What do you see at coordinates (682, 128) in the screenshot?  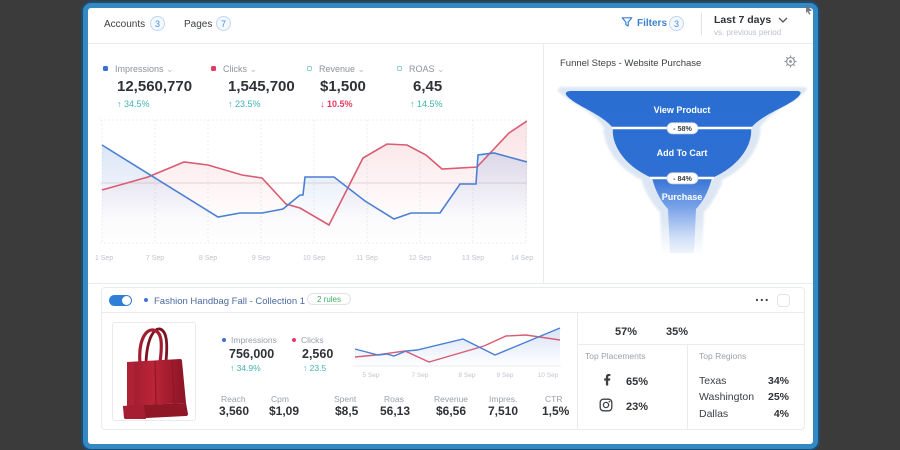 I see `svg-text: - 58%` at bounding box center [682, 128].